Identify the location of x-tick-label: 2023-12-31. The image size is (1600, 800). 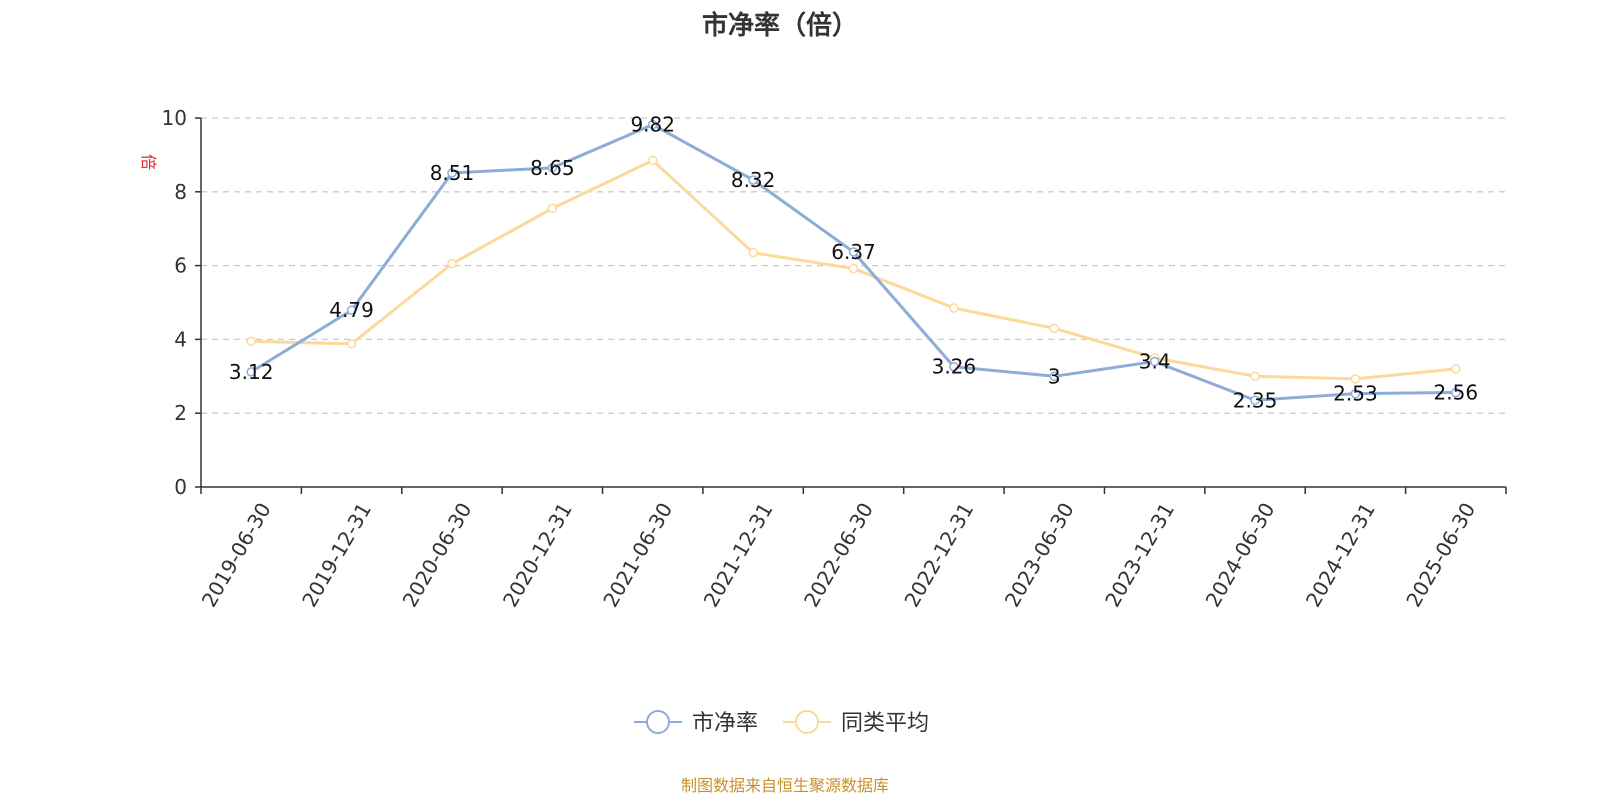
(1139, 555).